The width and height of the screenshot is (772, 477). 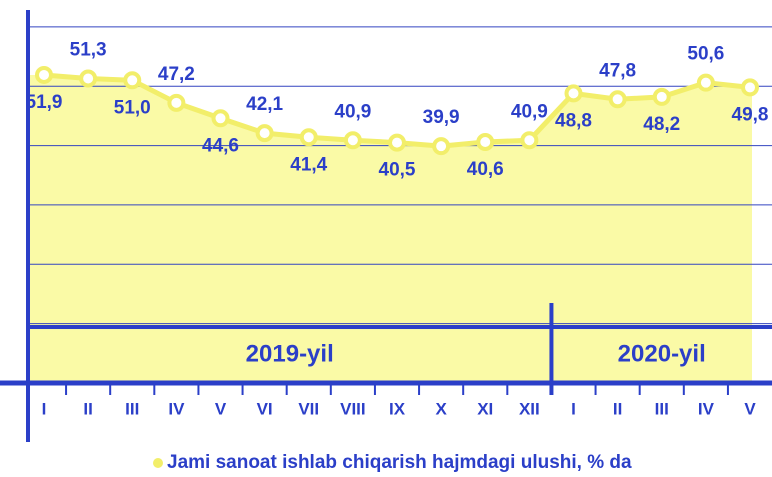 What do you see at coordinates (158, 463) in the screenshot?
I see `legend-swatch` at bounding box center [158, 463].